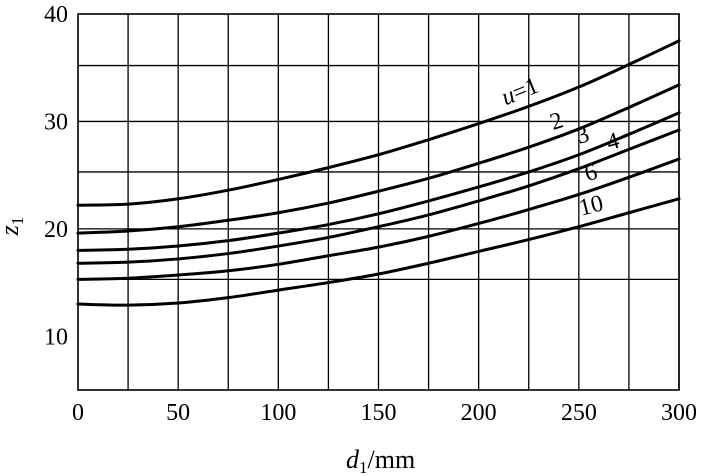  What do you see at coordinates (363, 467) in the screenshot?
I see `x-axis-label-sub: 1` at bounding box center [363, 467].